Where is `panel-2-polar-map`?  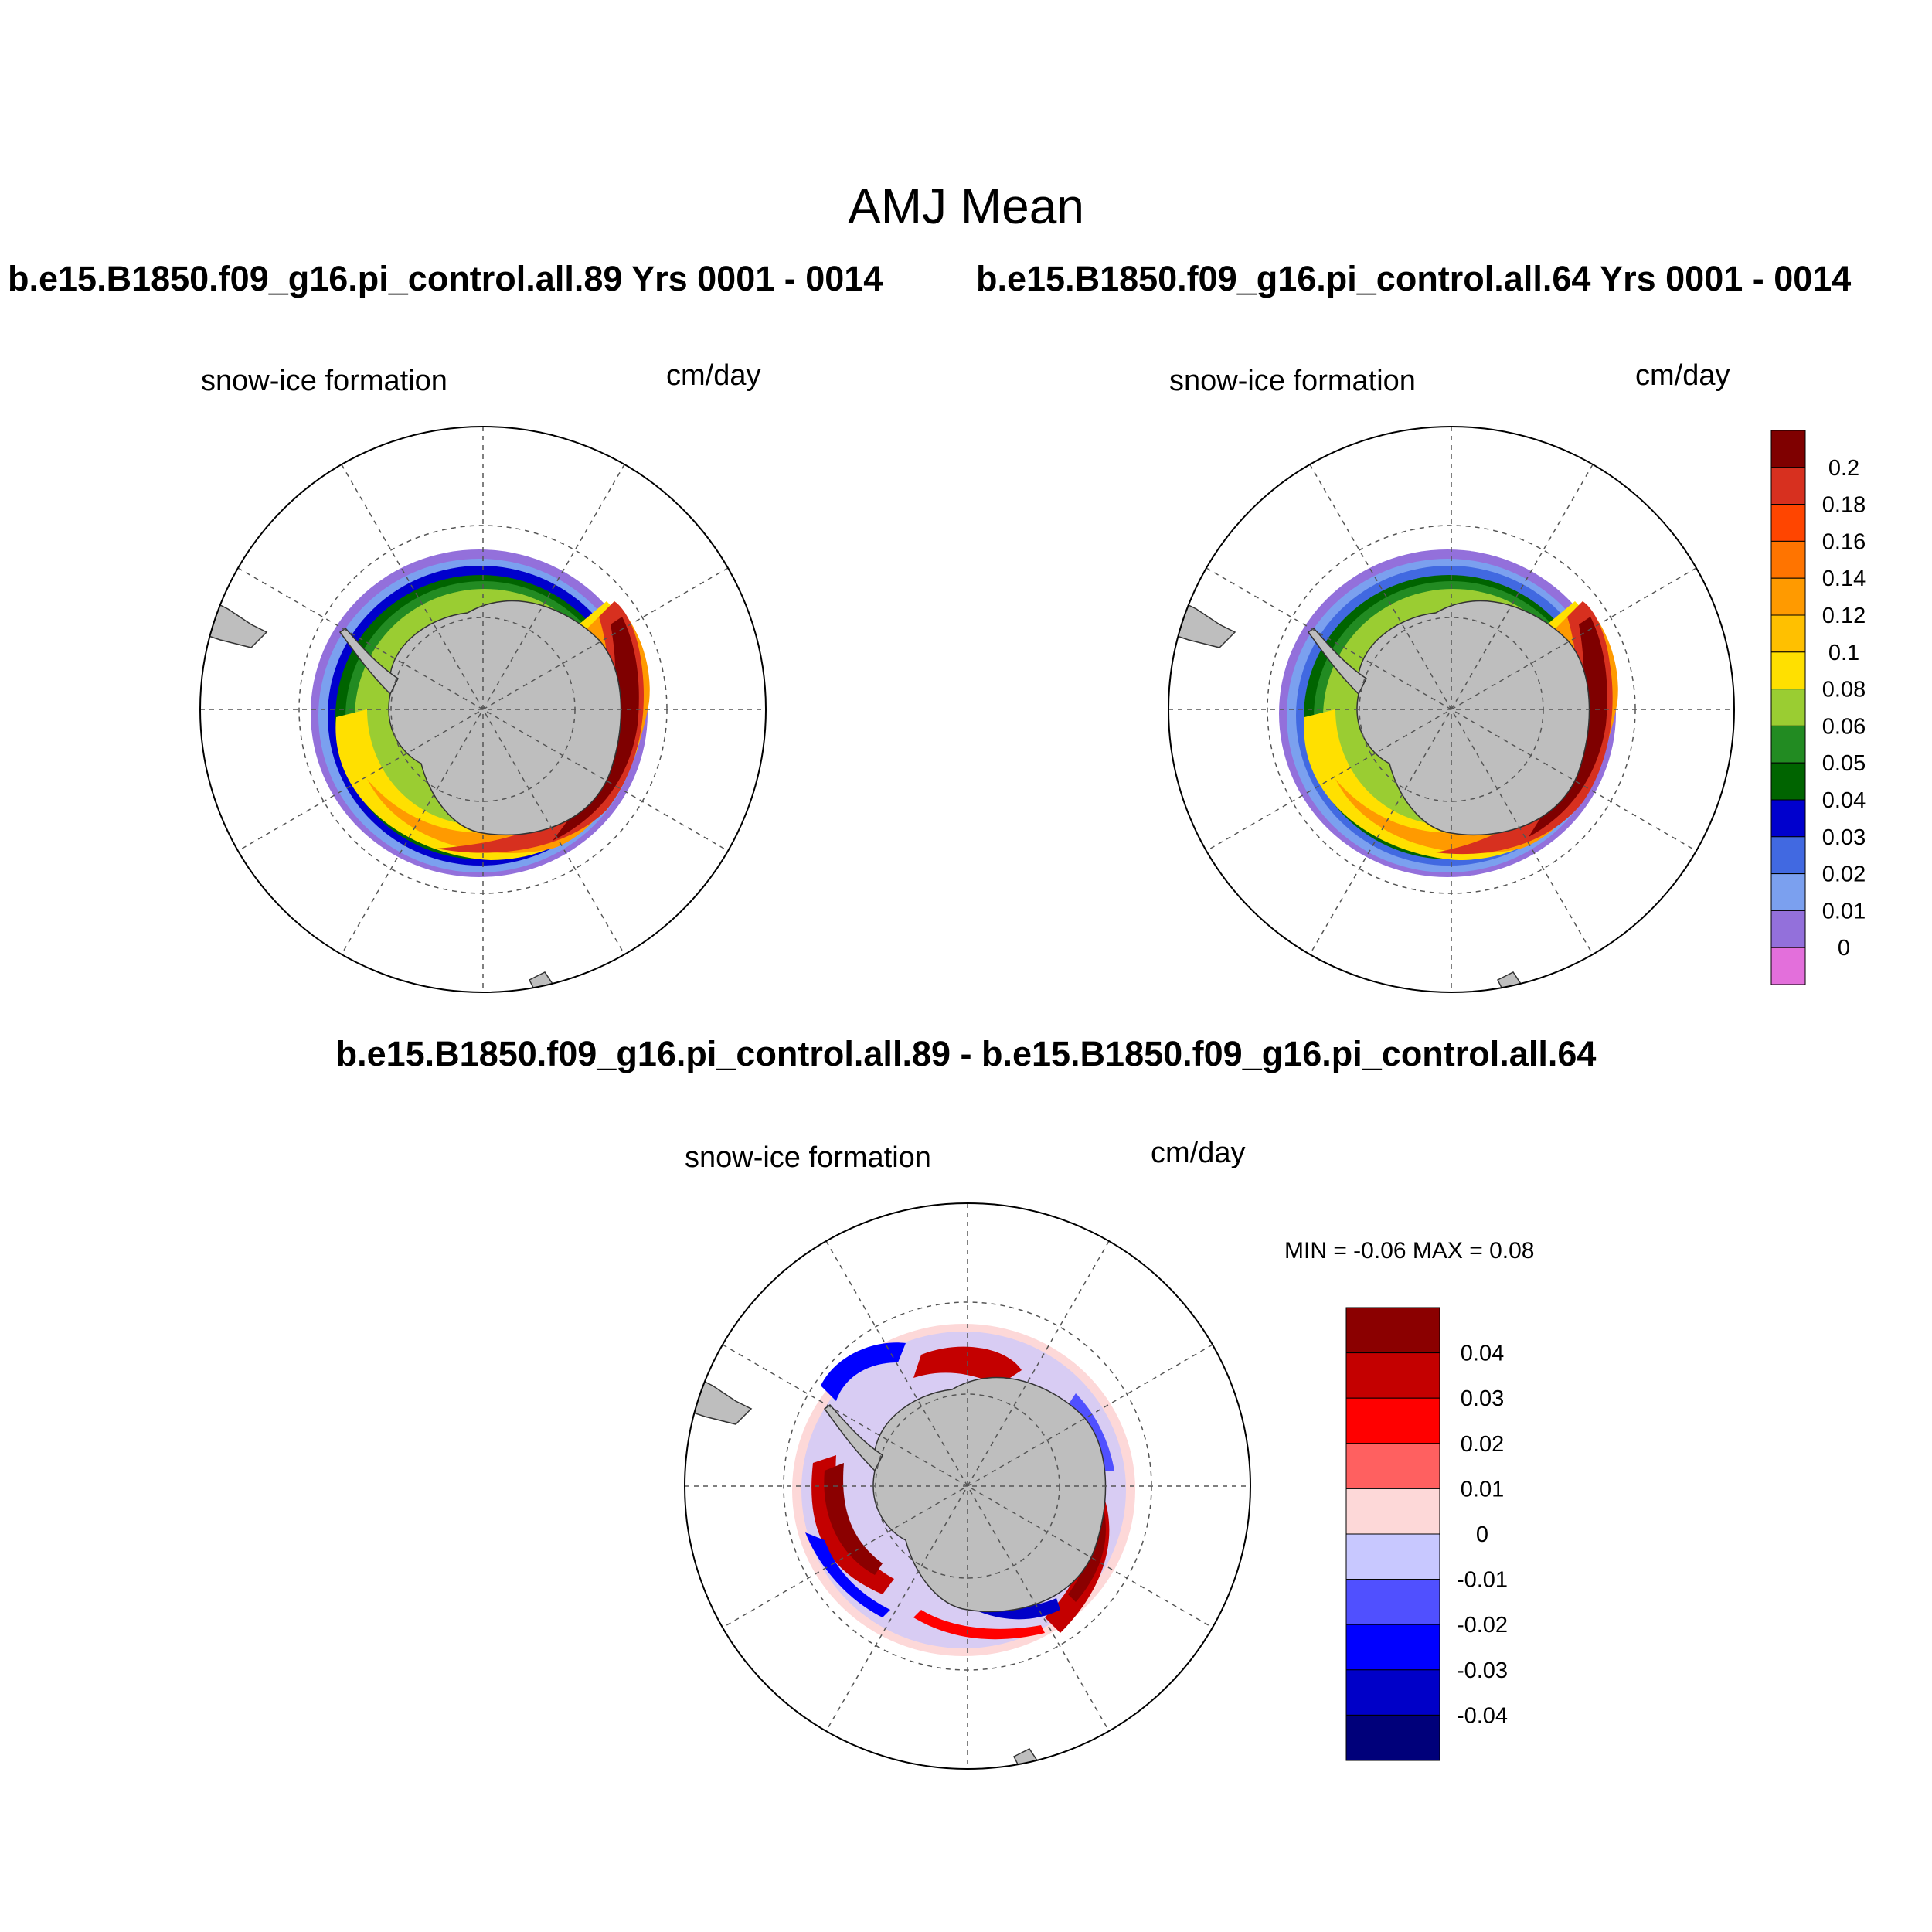 panel-2-polar-map is located at coordinates (1452, 709).